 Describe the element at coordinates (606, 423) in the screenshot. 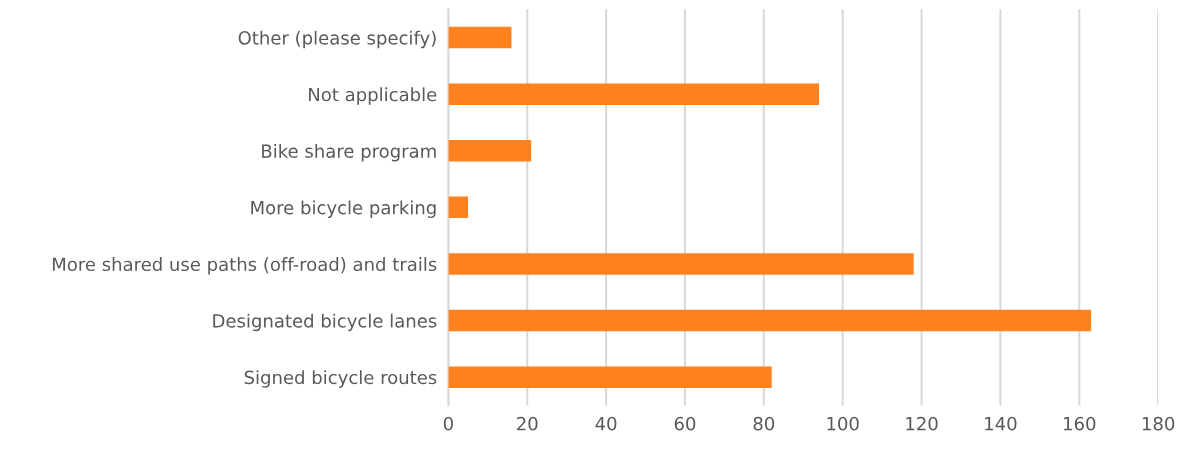

I see `x-tick-label: 40` at that location.